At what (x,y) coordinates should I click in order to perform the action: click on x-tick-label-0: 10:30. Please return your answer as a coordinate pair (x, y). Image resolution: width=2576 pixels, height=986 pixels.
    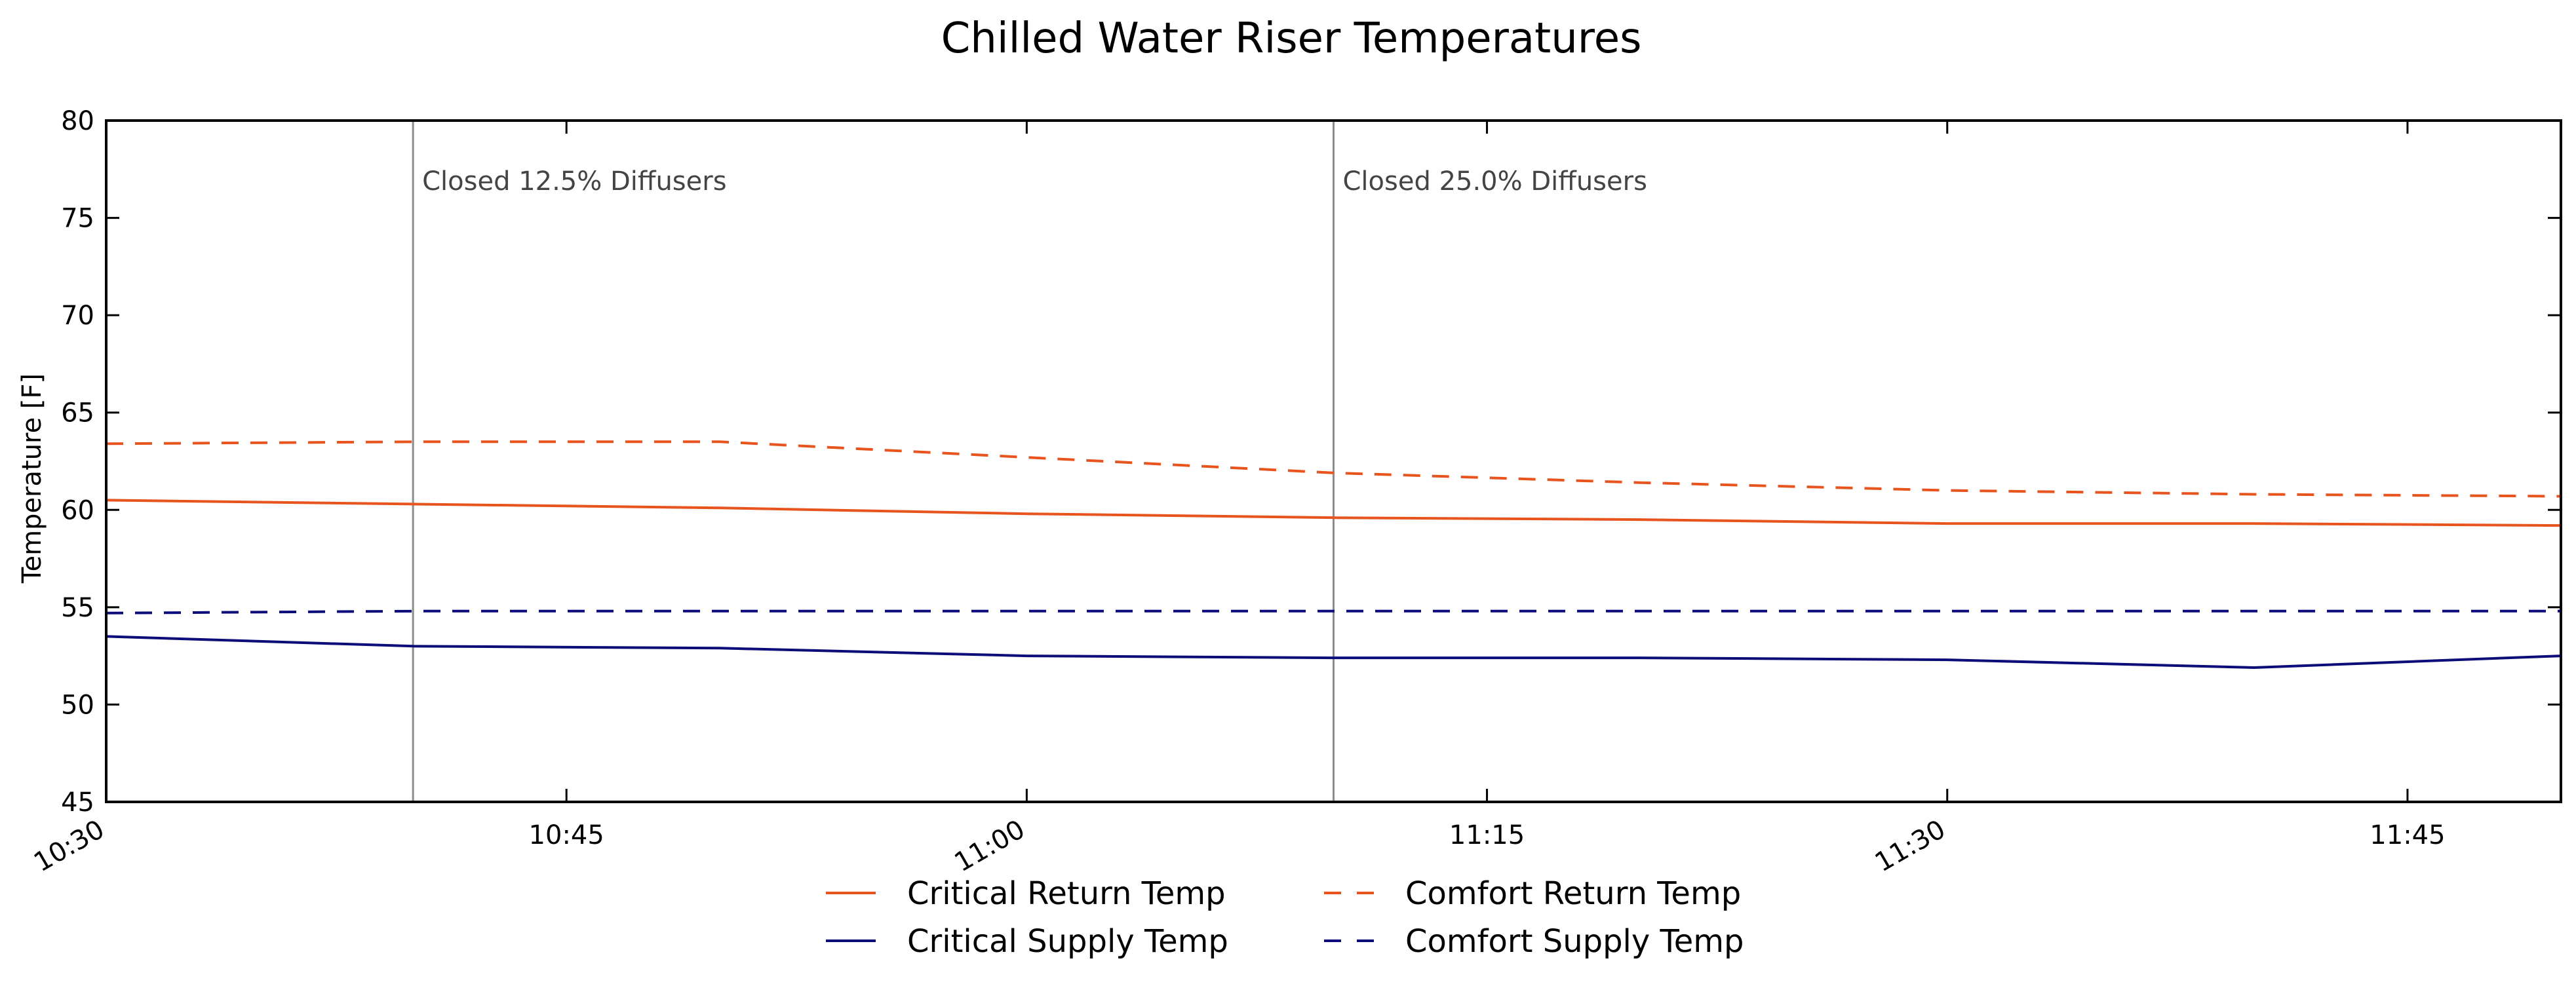
    Looking at the image, I should click on (69, 846).